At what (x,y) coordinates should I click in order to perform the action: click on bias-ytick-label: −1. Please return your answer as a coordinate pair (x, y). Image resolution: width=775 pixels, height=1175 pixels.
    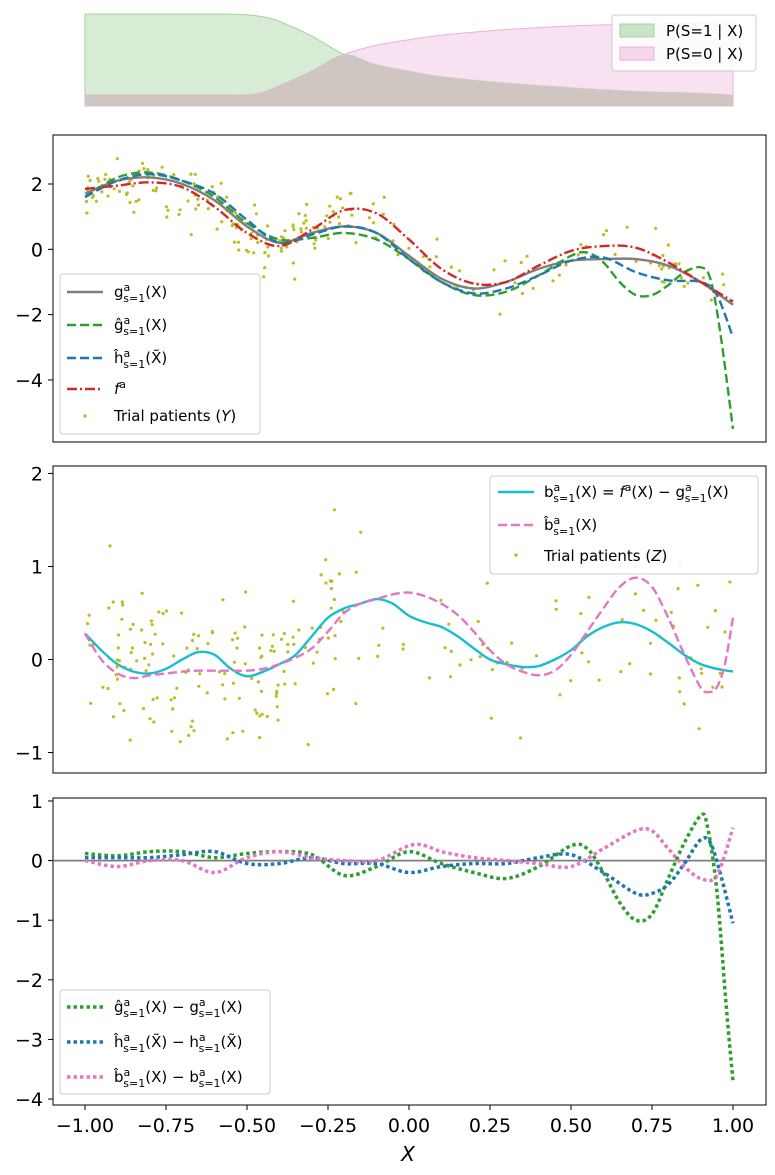
    Looking at the image, I should click on (29, 754).